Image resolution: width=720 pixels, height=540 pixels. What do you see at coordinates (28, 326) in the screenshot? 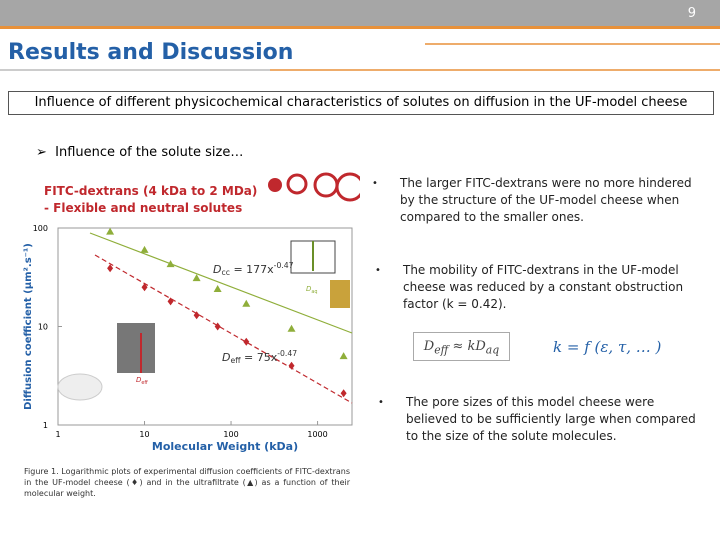
I see `y-axis-label: Diffusion coefficient (µm².s⁻¹)` at bounding box center [28, 326].